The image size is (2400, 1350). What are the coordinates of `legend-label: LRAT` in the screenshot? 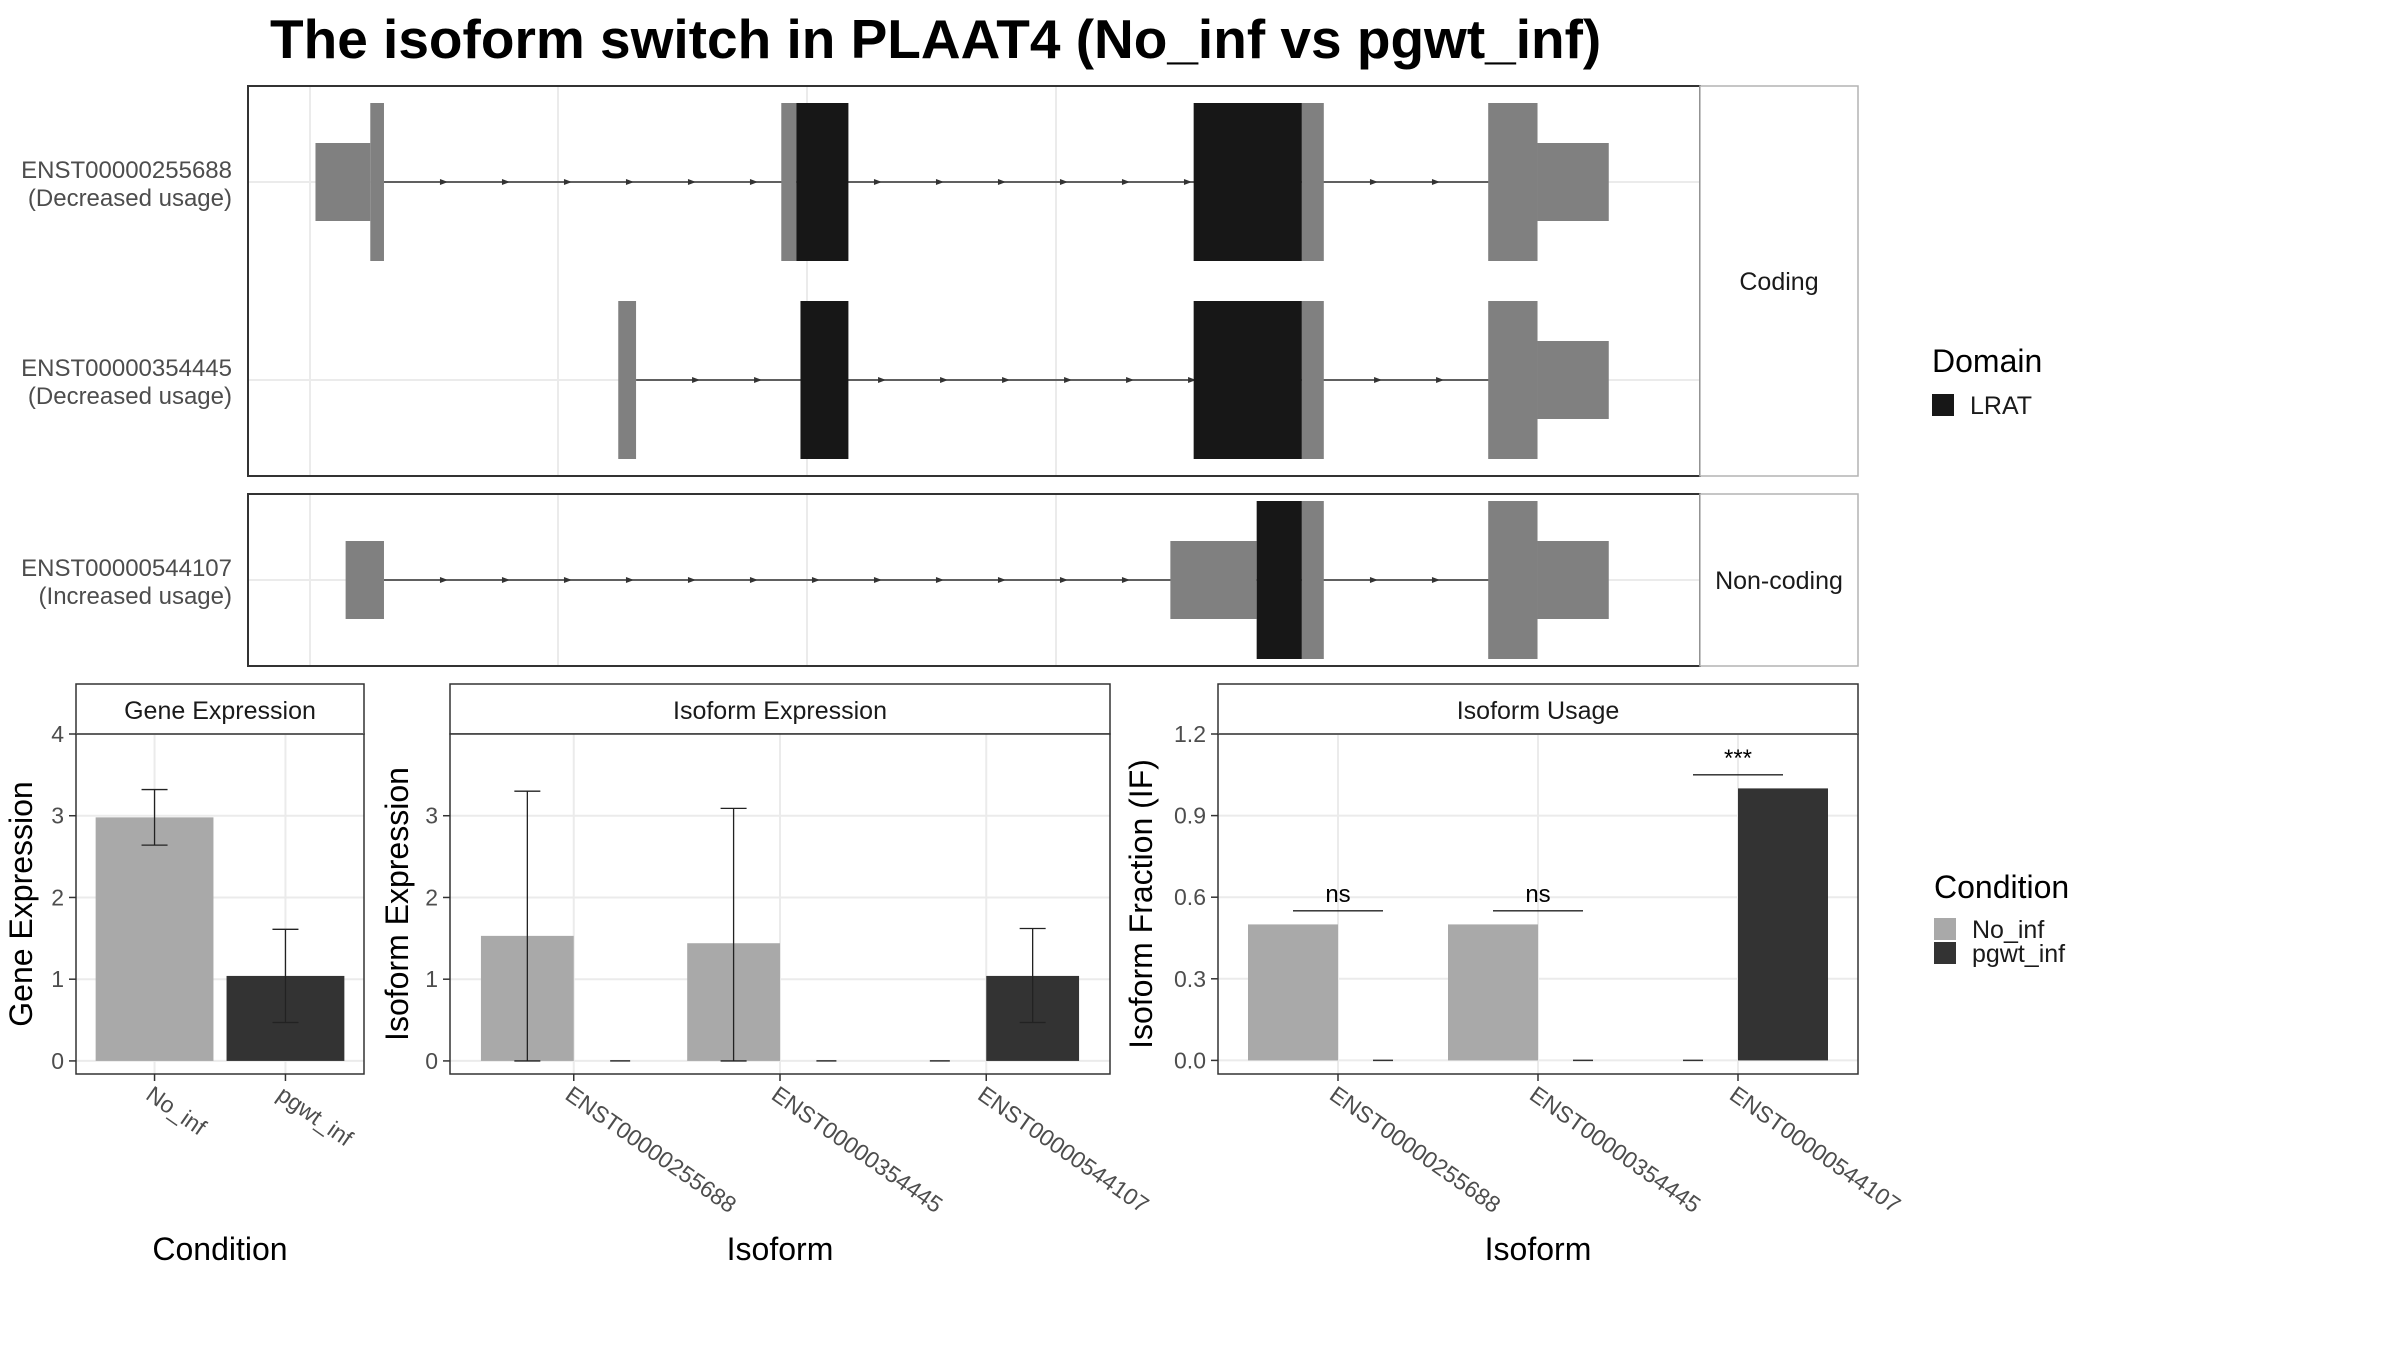 It's located at (2001, 406).